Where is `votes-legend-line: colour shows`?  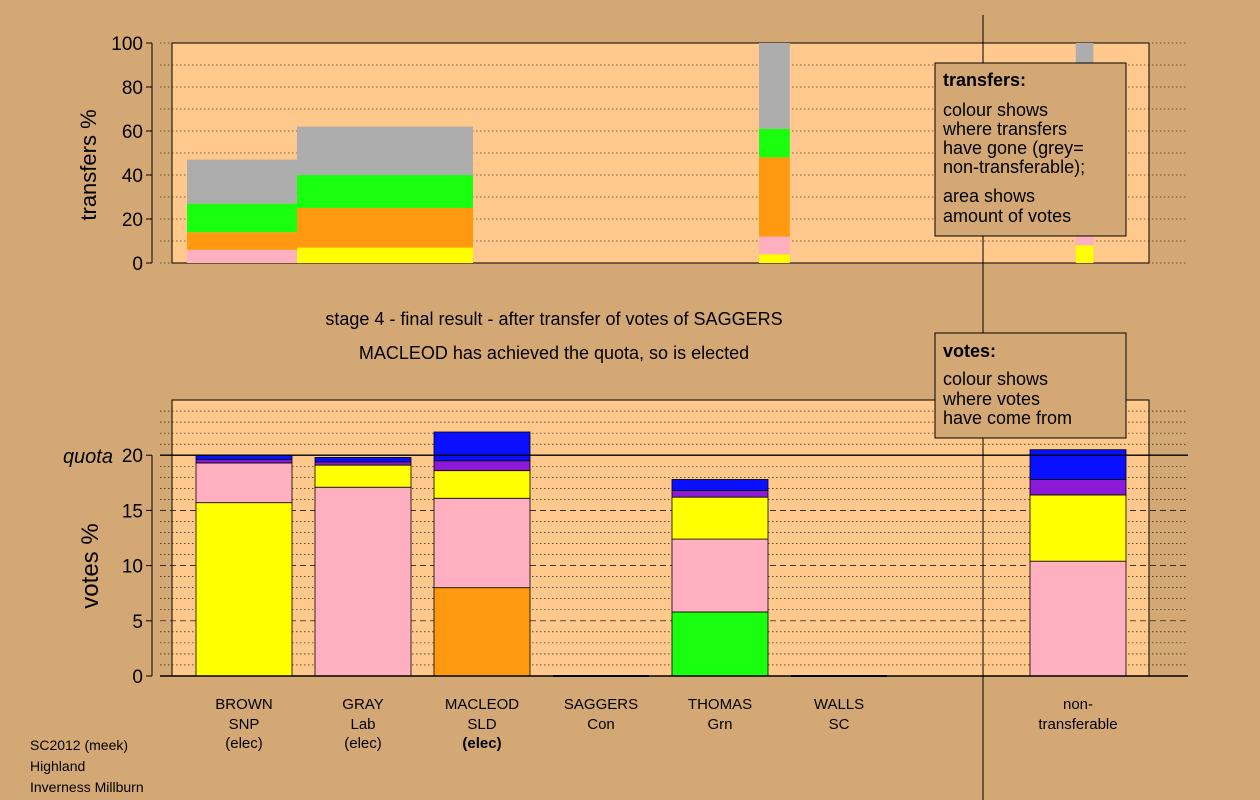
votes-legend-line: colour shows is located at coordinates (995, 379).